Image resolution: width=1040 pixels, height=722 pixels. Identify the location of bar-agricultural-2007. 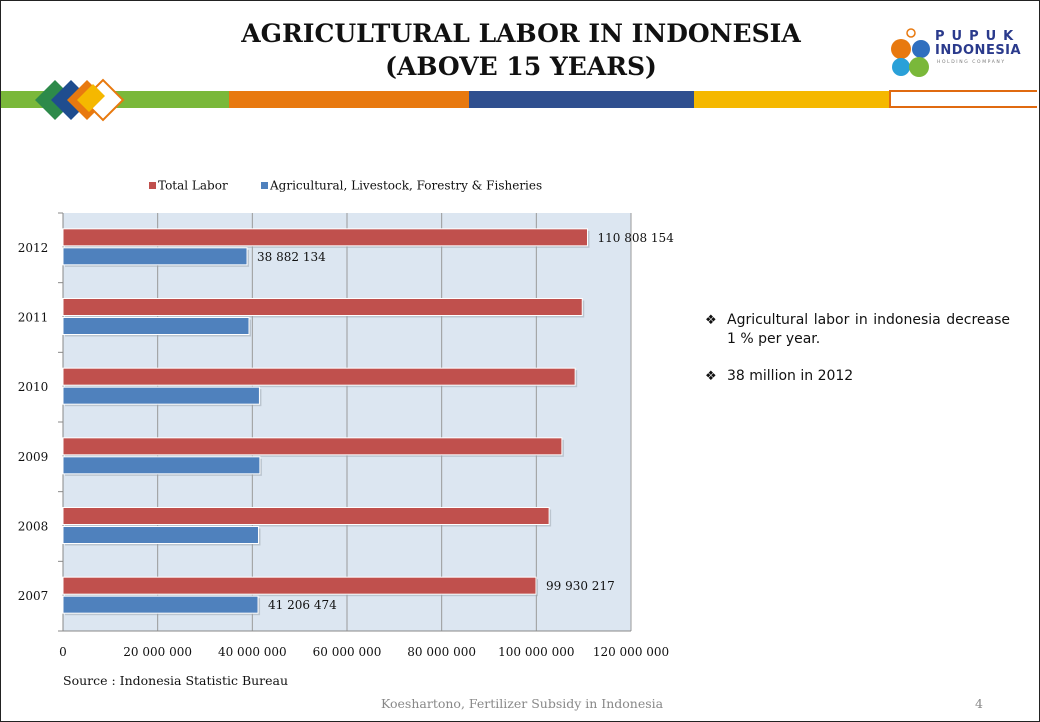
(160, 604).